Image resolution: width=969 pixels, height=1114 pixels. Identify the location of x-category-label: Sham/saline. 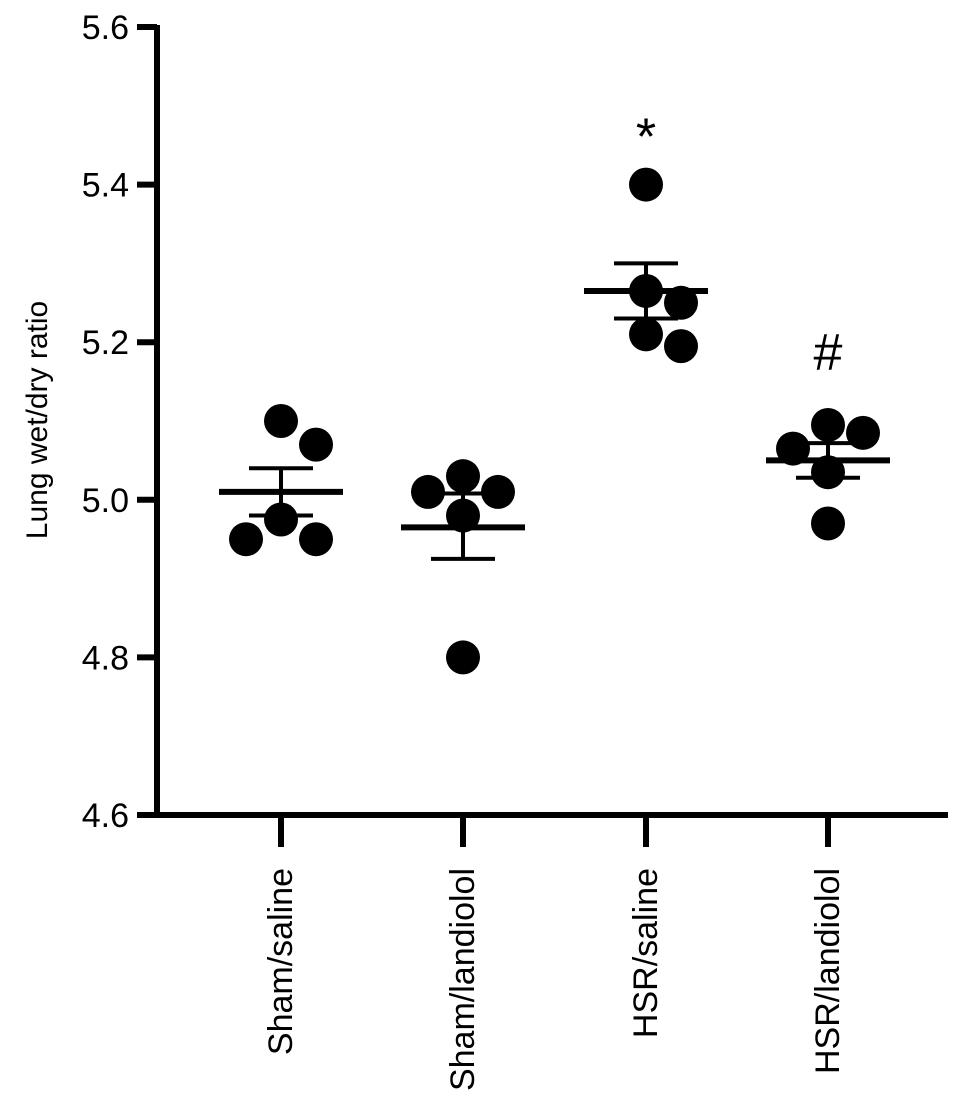
(281, 961).